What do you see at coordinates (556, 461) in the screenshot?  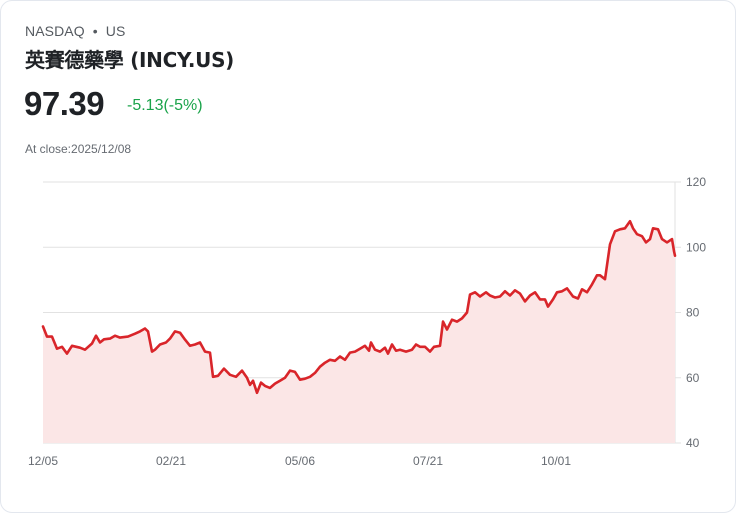 I see `x-tick-label: 10/01` at bounding box center [556, 461].